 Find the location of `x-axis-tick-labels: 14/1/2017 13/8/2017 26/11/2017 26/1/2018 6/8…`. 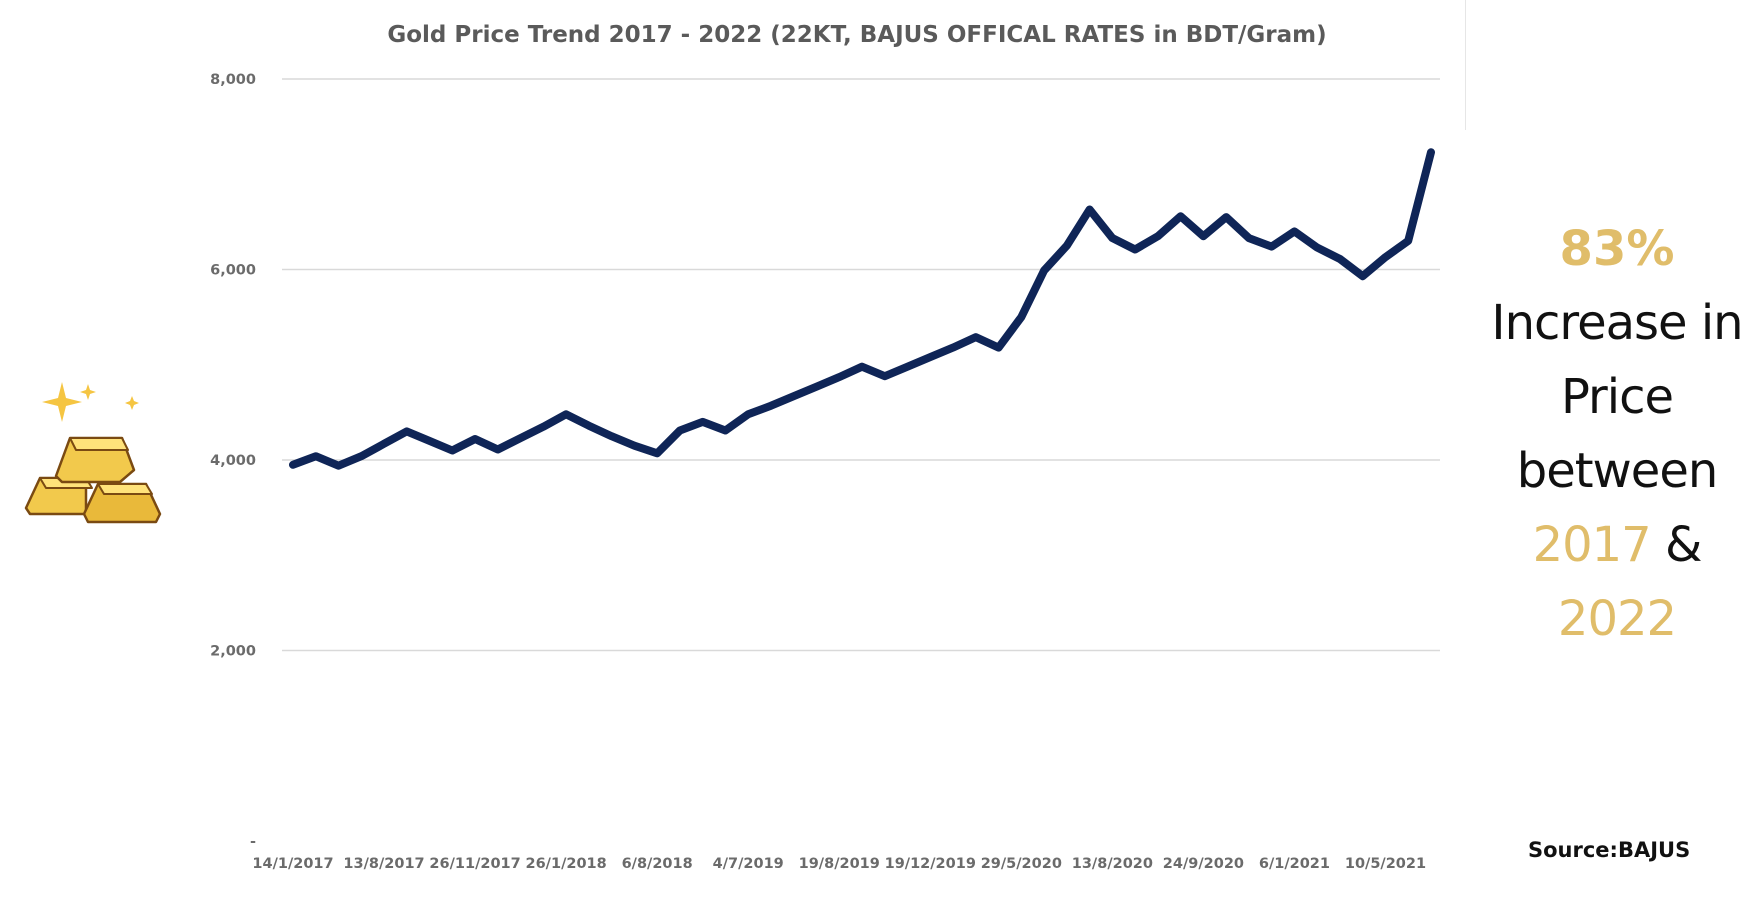

x-axis-tick-labels: 14/1/2017 13/8/2017 26/11/2017 26/1/2018 6/8… is located at coordinates (839, 864).